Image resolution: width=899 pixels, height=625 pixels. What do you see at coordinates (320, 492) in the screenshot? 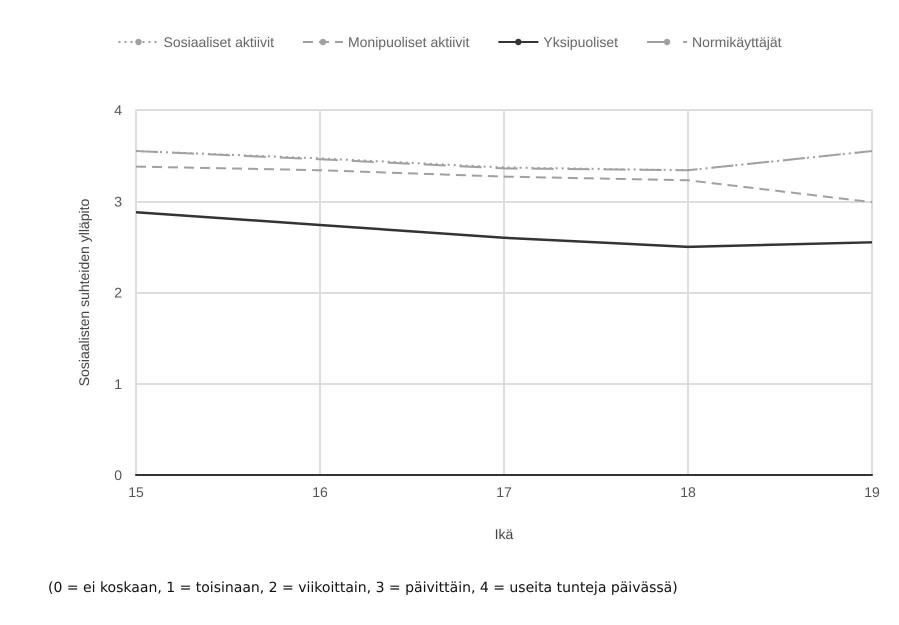
I see `x-tick-label: 16` at bounding box center [320, 492].